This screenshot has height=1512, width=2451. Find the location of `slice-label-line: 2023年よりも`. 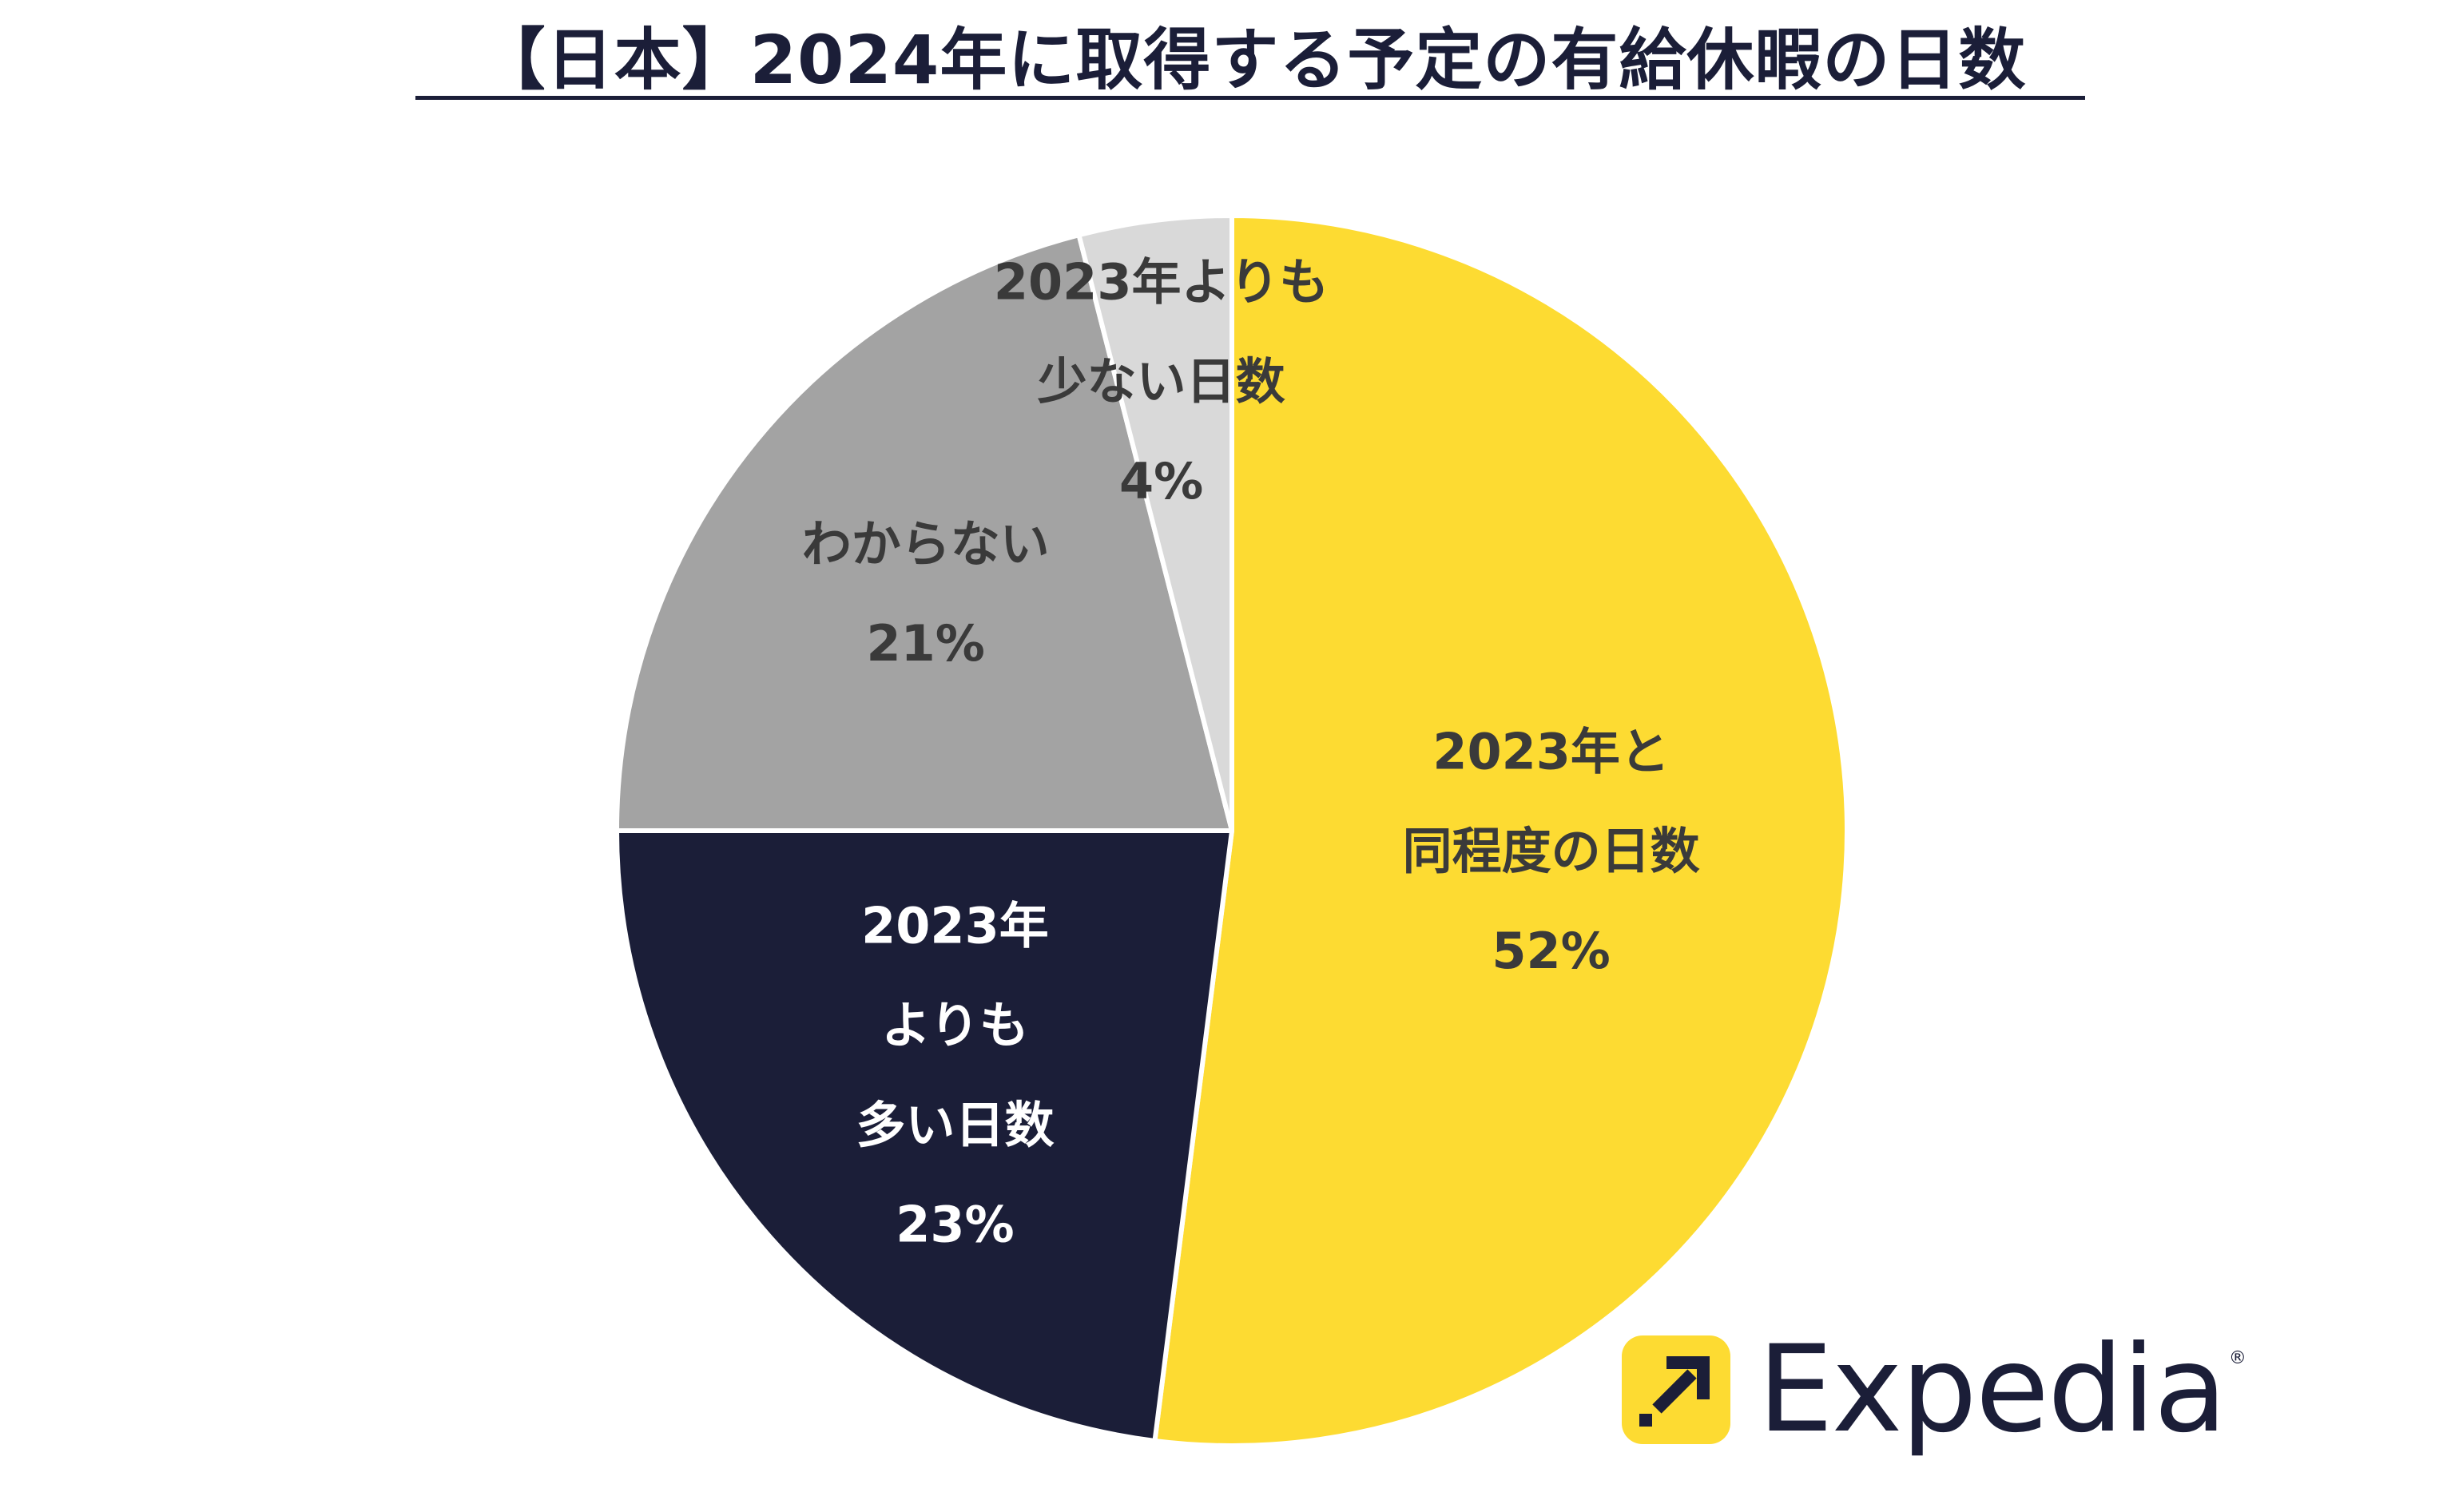

slice-label-line: 2023年よりも is located at coordinates (1161, 281).